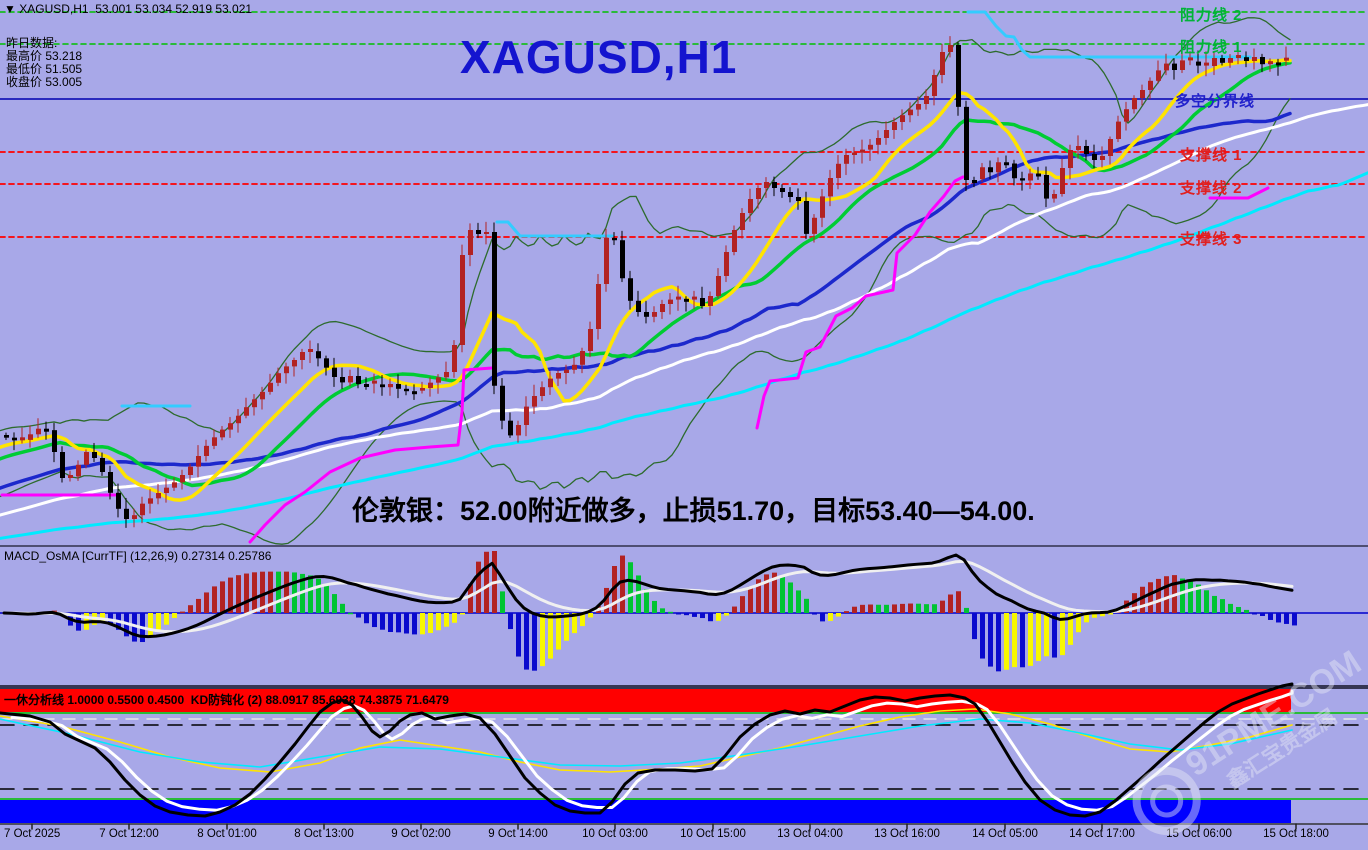 Image resolution: width=1368 pixels, height=850 pixels. What do you see at coordinates (693, 511) in the screenshot?
I see `trade-recommendation-note: 伦敦银：52.00附近做多，止损51.70，目标53.40—54.00.` at bounding box center [693, 511].